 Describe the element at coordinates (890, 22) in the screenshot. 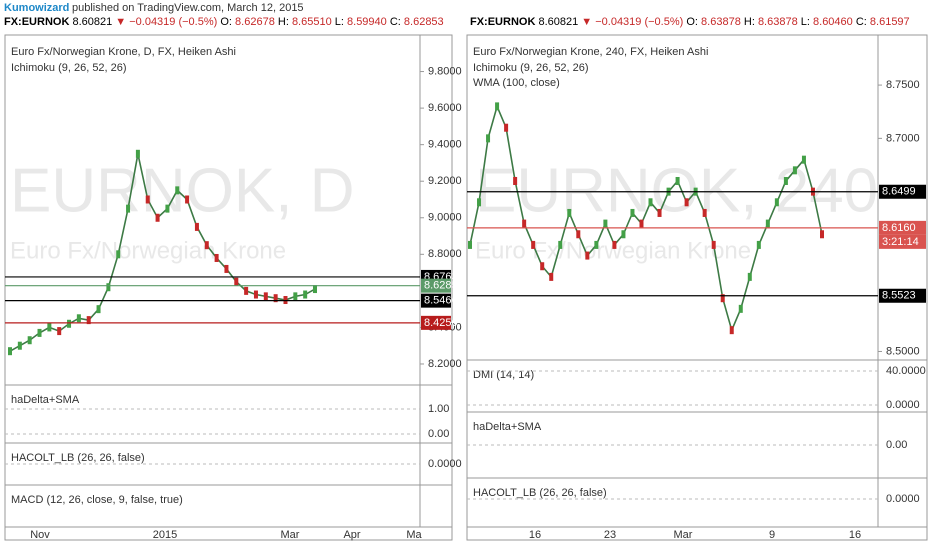

I see `ohlc-value: 8.61597` at that location.